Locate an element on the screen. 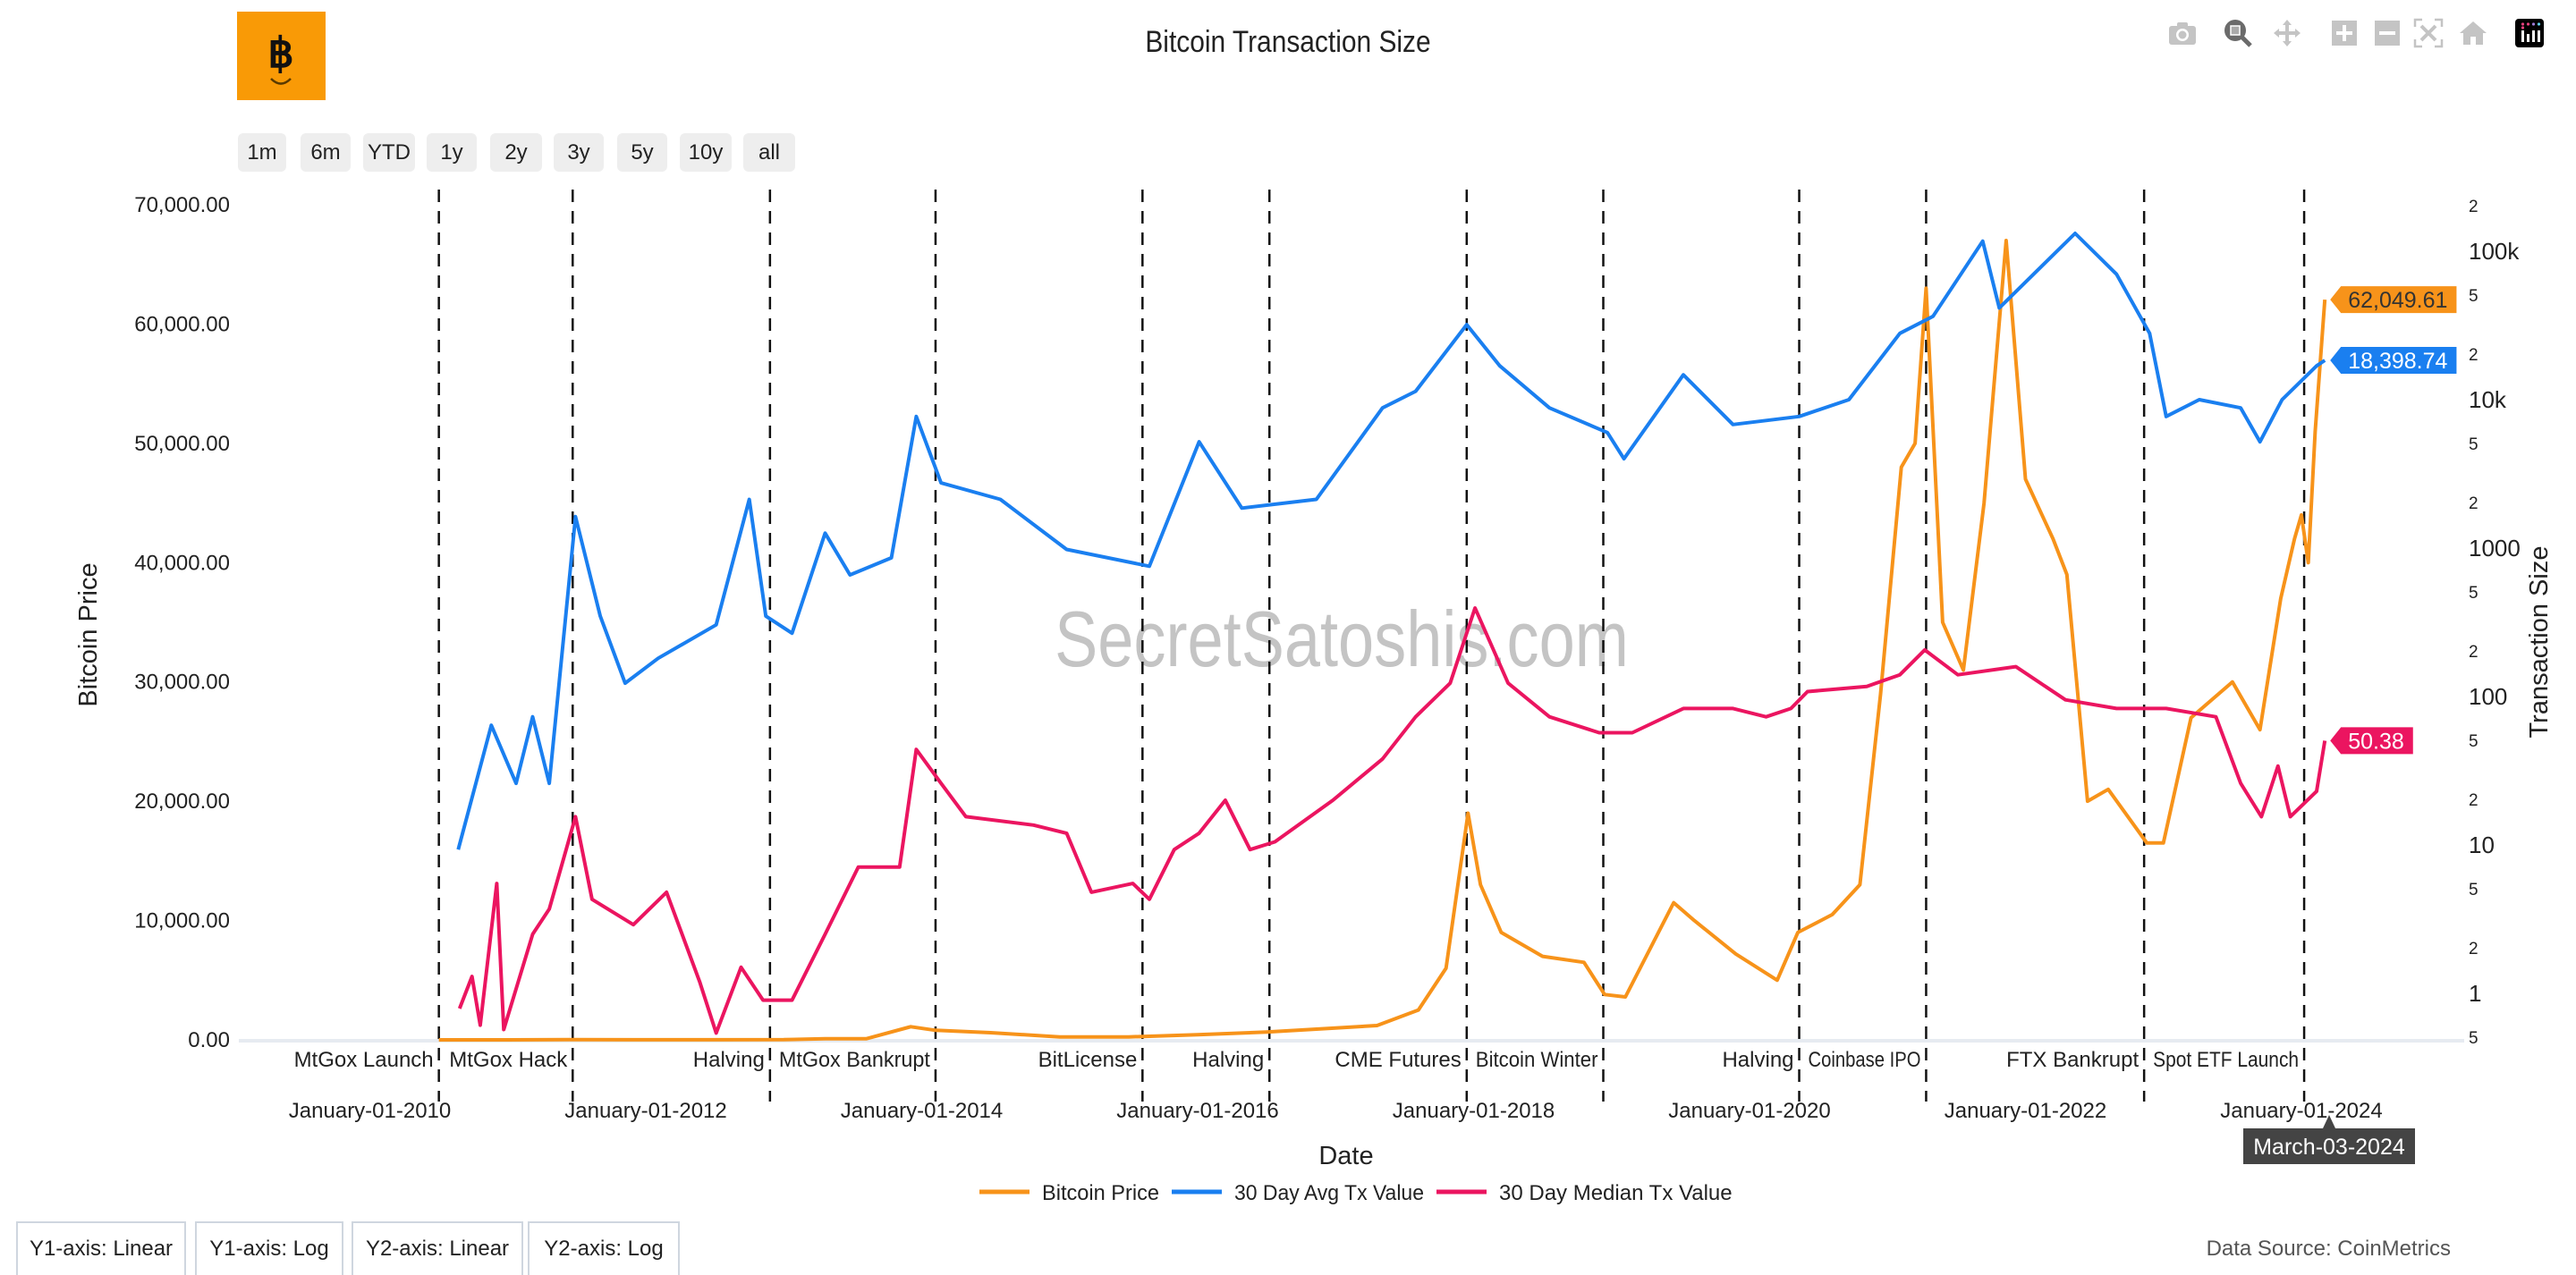 The width and height of the screenshot is (2576, 1275). y-tick-label: 30,000.00 is located at coordinates (182, 683).